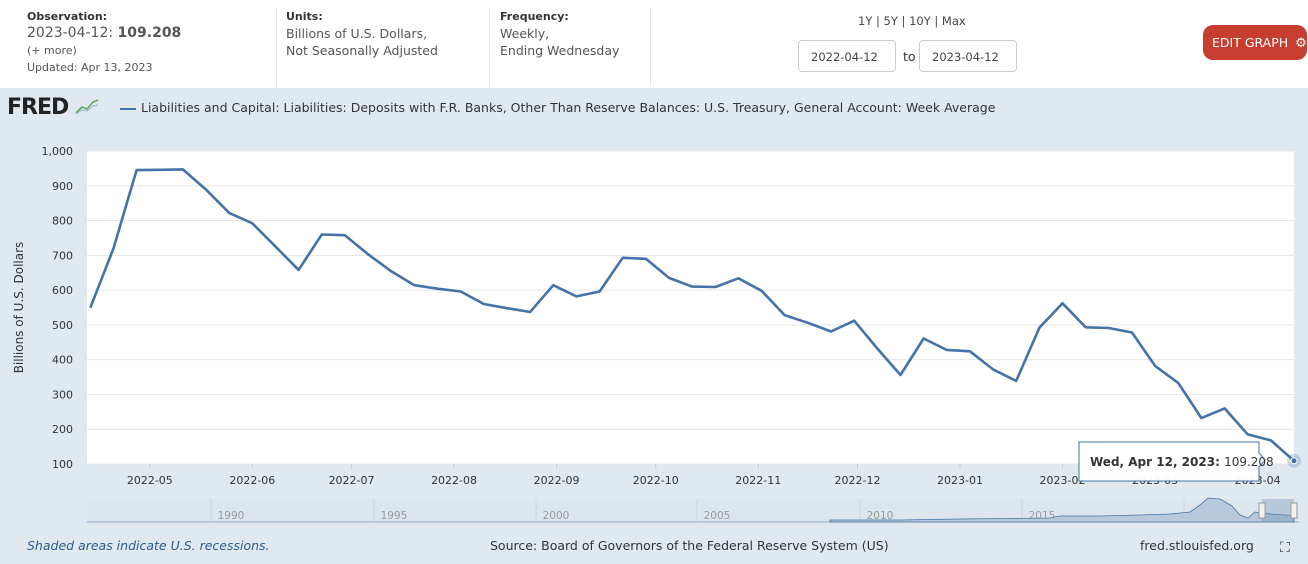  I want to click on y-tick-label: 200, so click(62, 429).